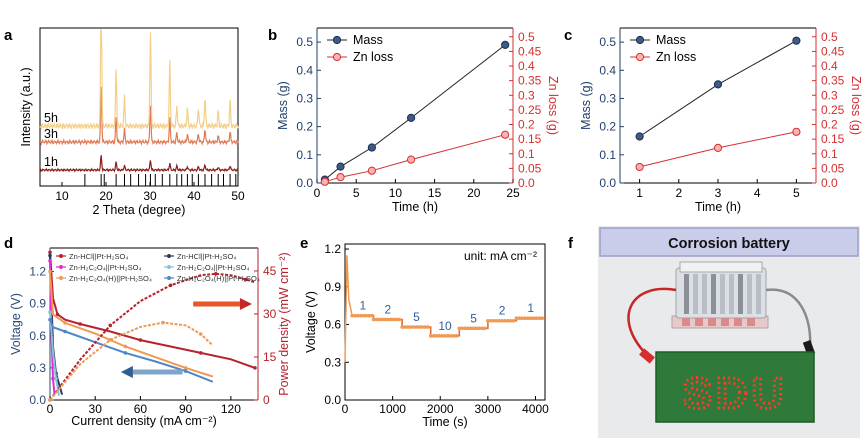 The width and height of the screenshot is (865, 443). What do you see at coordinates (51, 118) in the screenshot?
I see `xrd-series-label: 5h` at bounding box center [51, 118].